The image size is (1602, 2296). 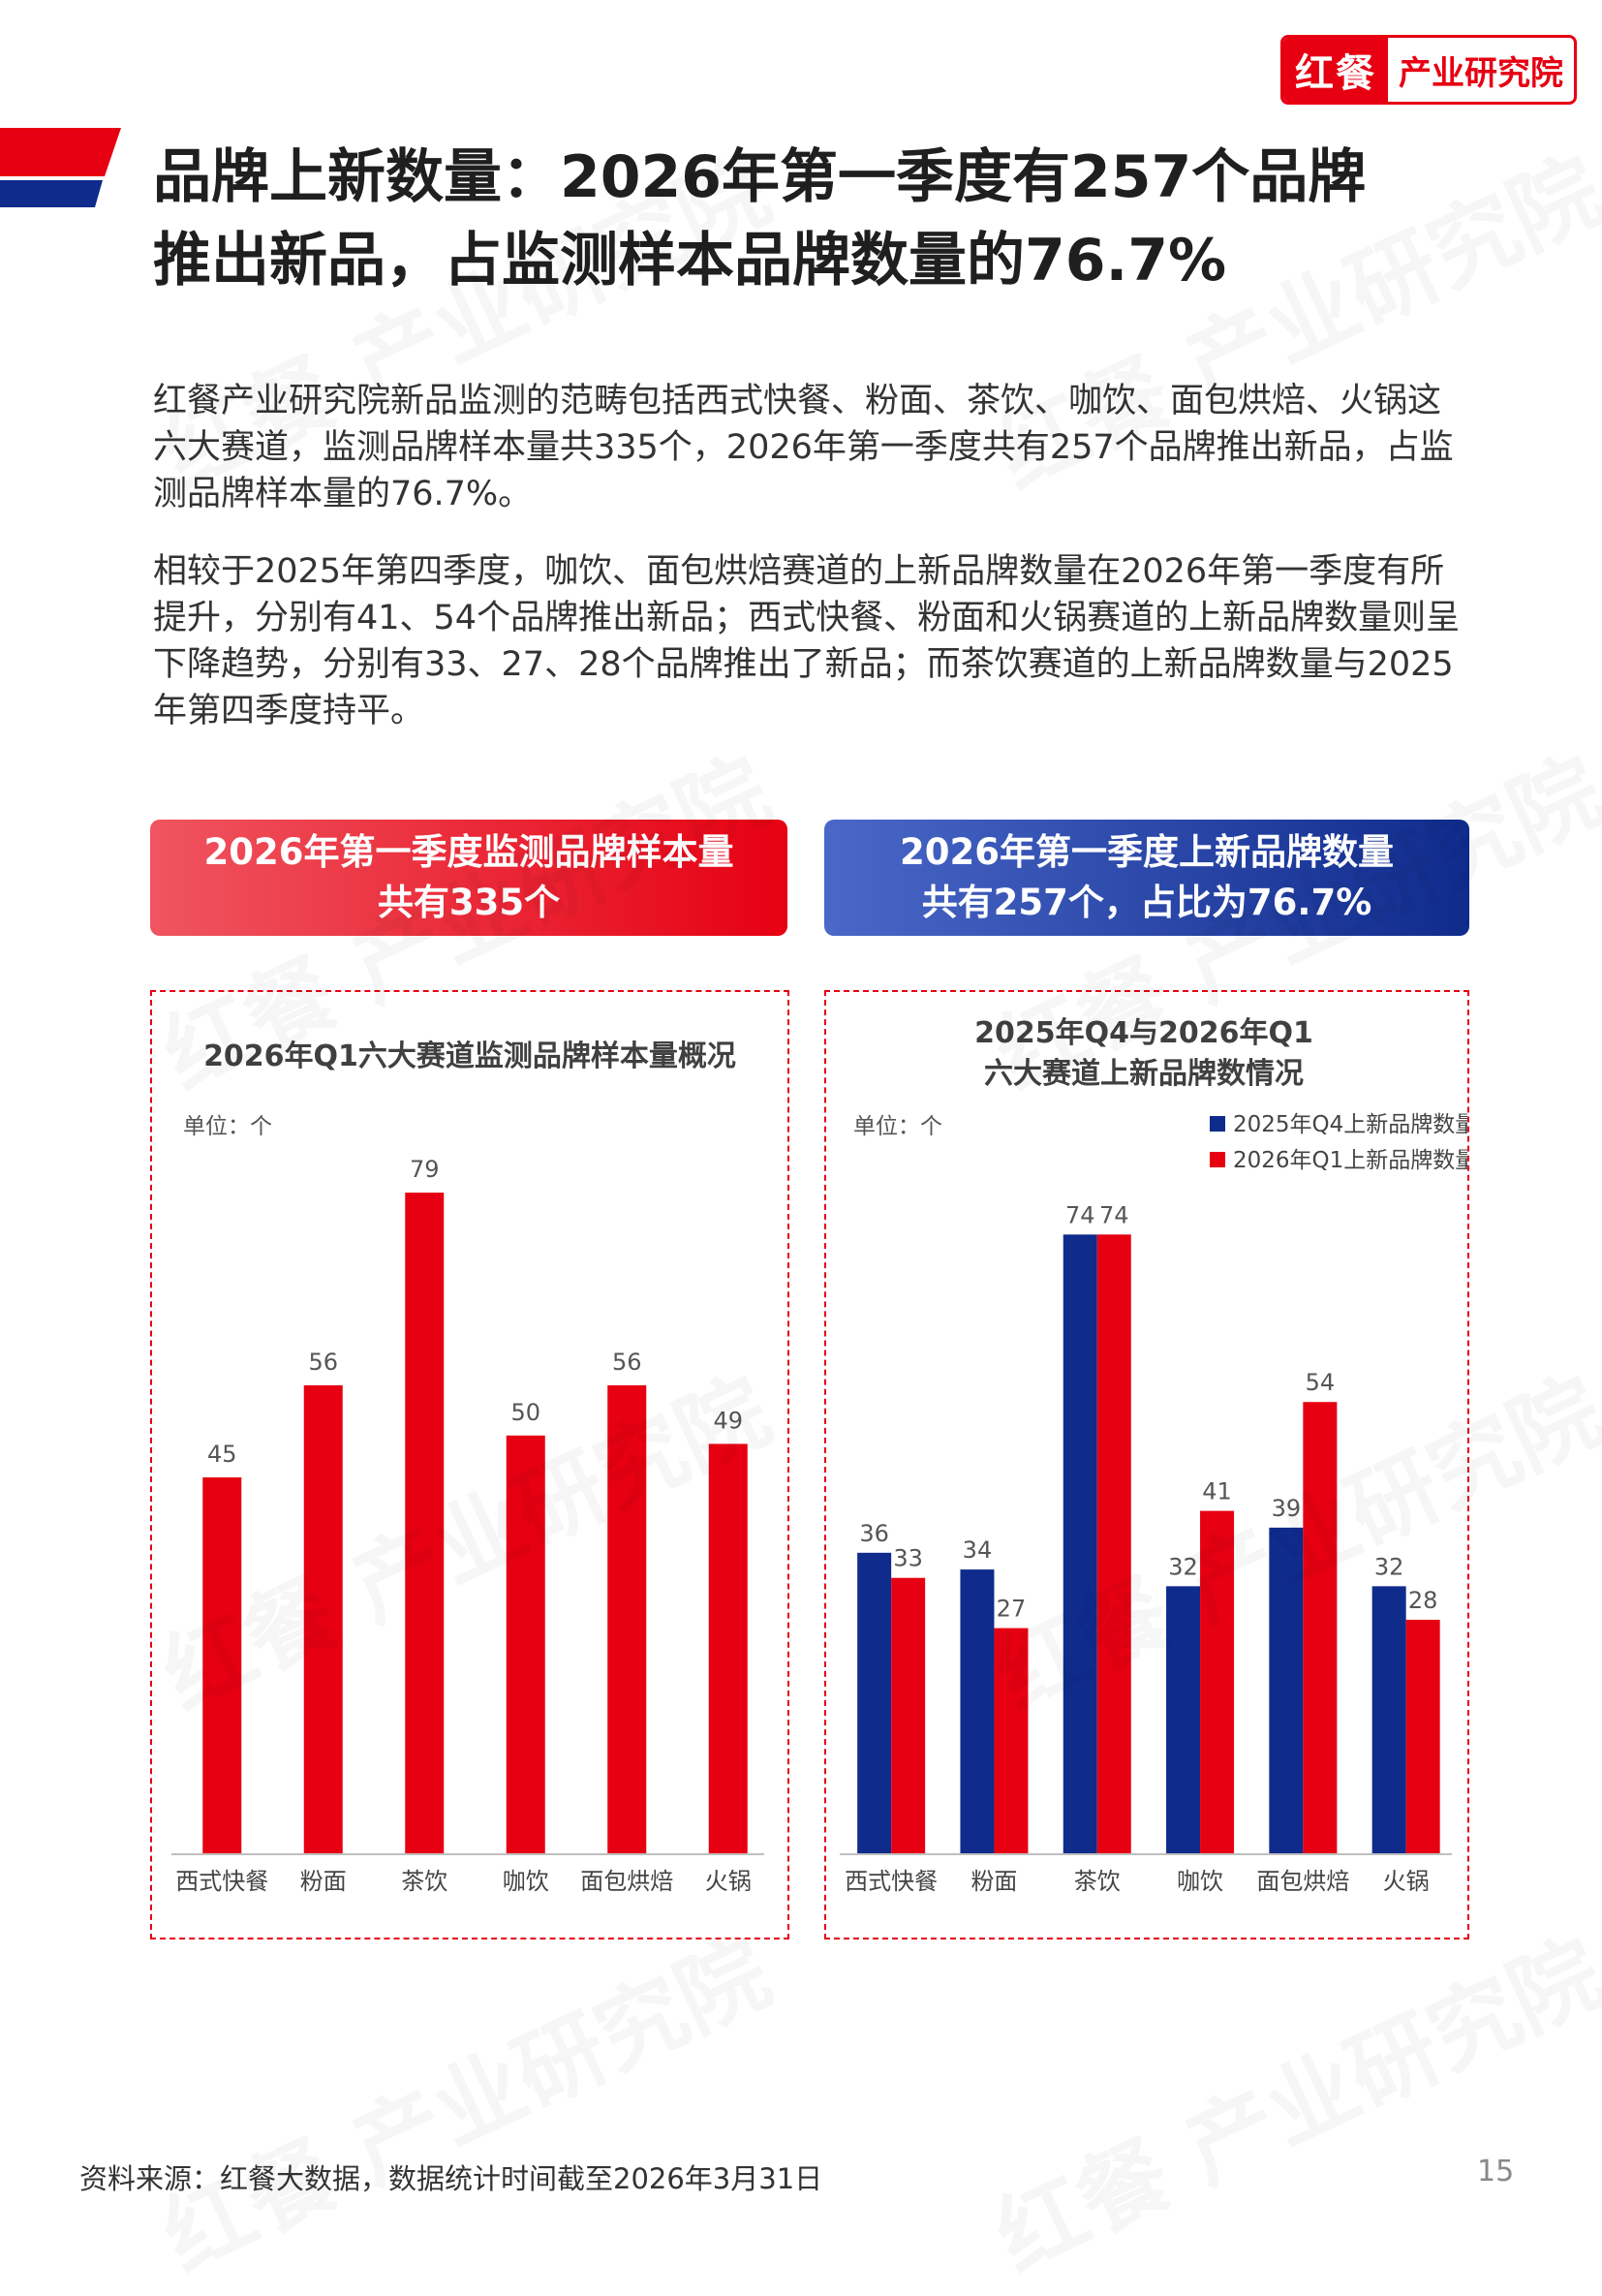 I want to click on logo-text: 产业研究院, so click(x=1481, y=73).